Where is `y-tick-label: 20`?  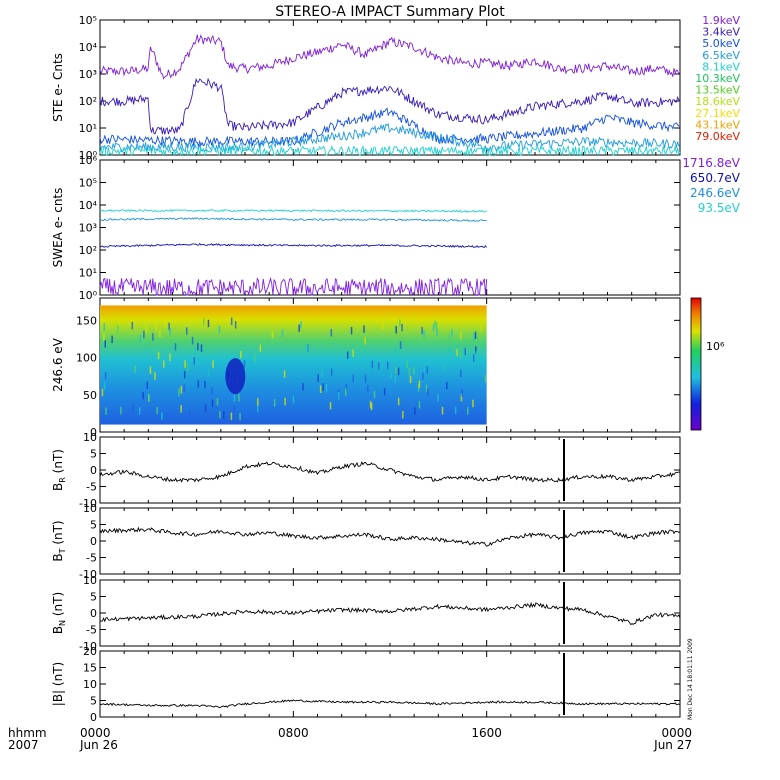 y-tick-label: 20 is located at coordinates (90, 651).